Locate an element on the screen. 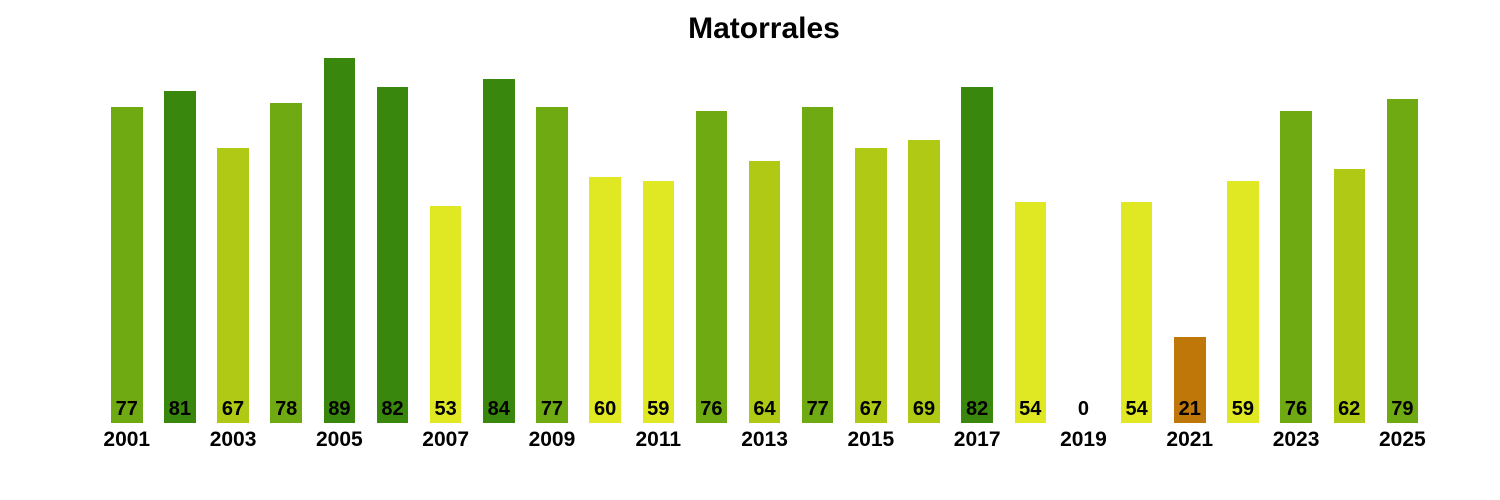  x-tick-label: 2005 is located at coordinates (339, 439).